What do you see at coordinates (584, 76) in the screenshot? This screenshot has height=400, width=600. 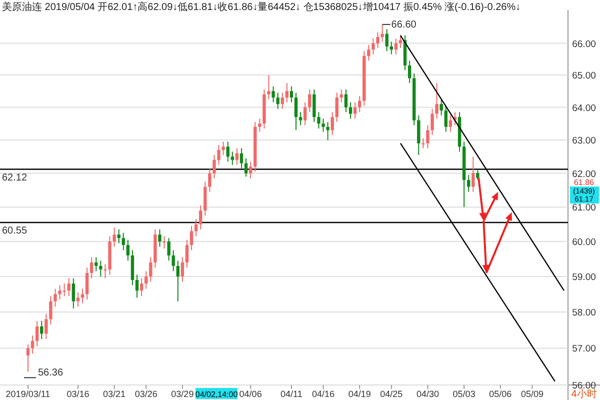 I see `y-tick-label: 65.00` at bounding box center [584, 76].